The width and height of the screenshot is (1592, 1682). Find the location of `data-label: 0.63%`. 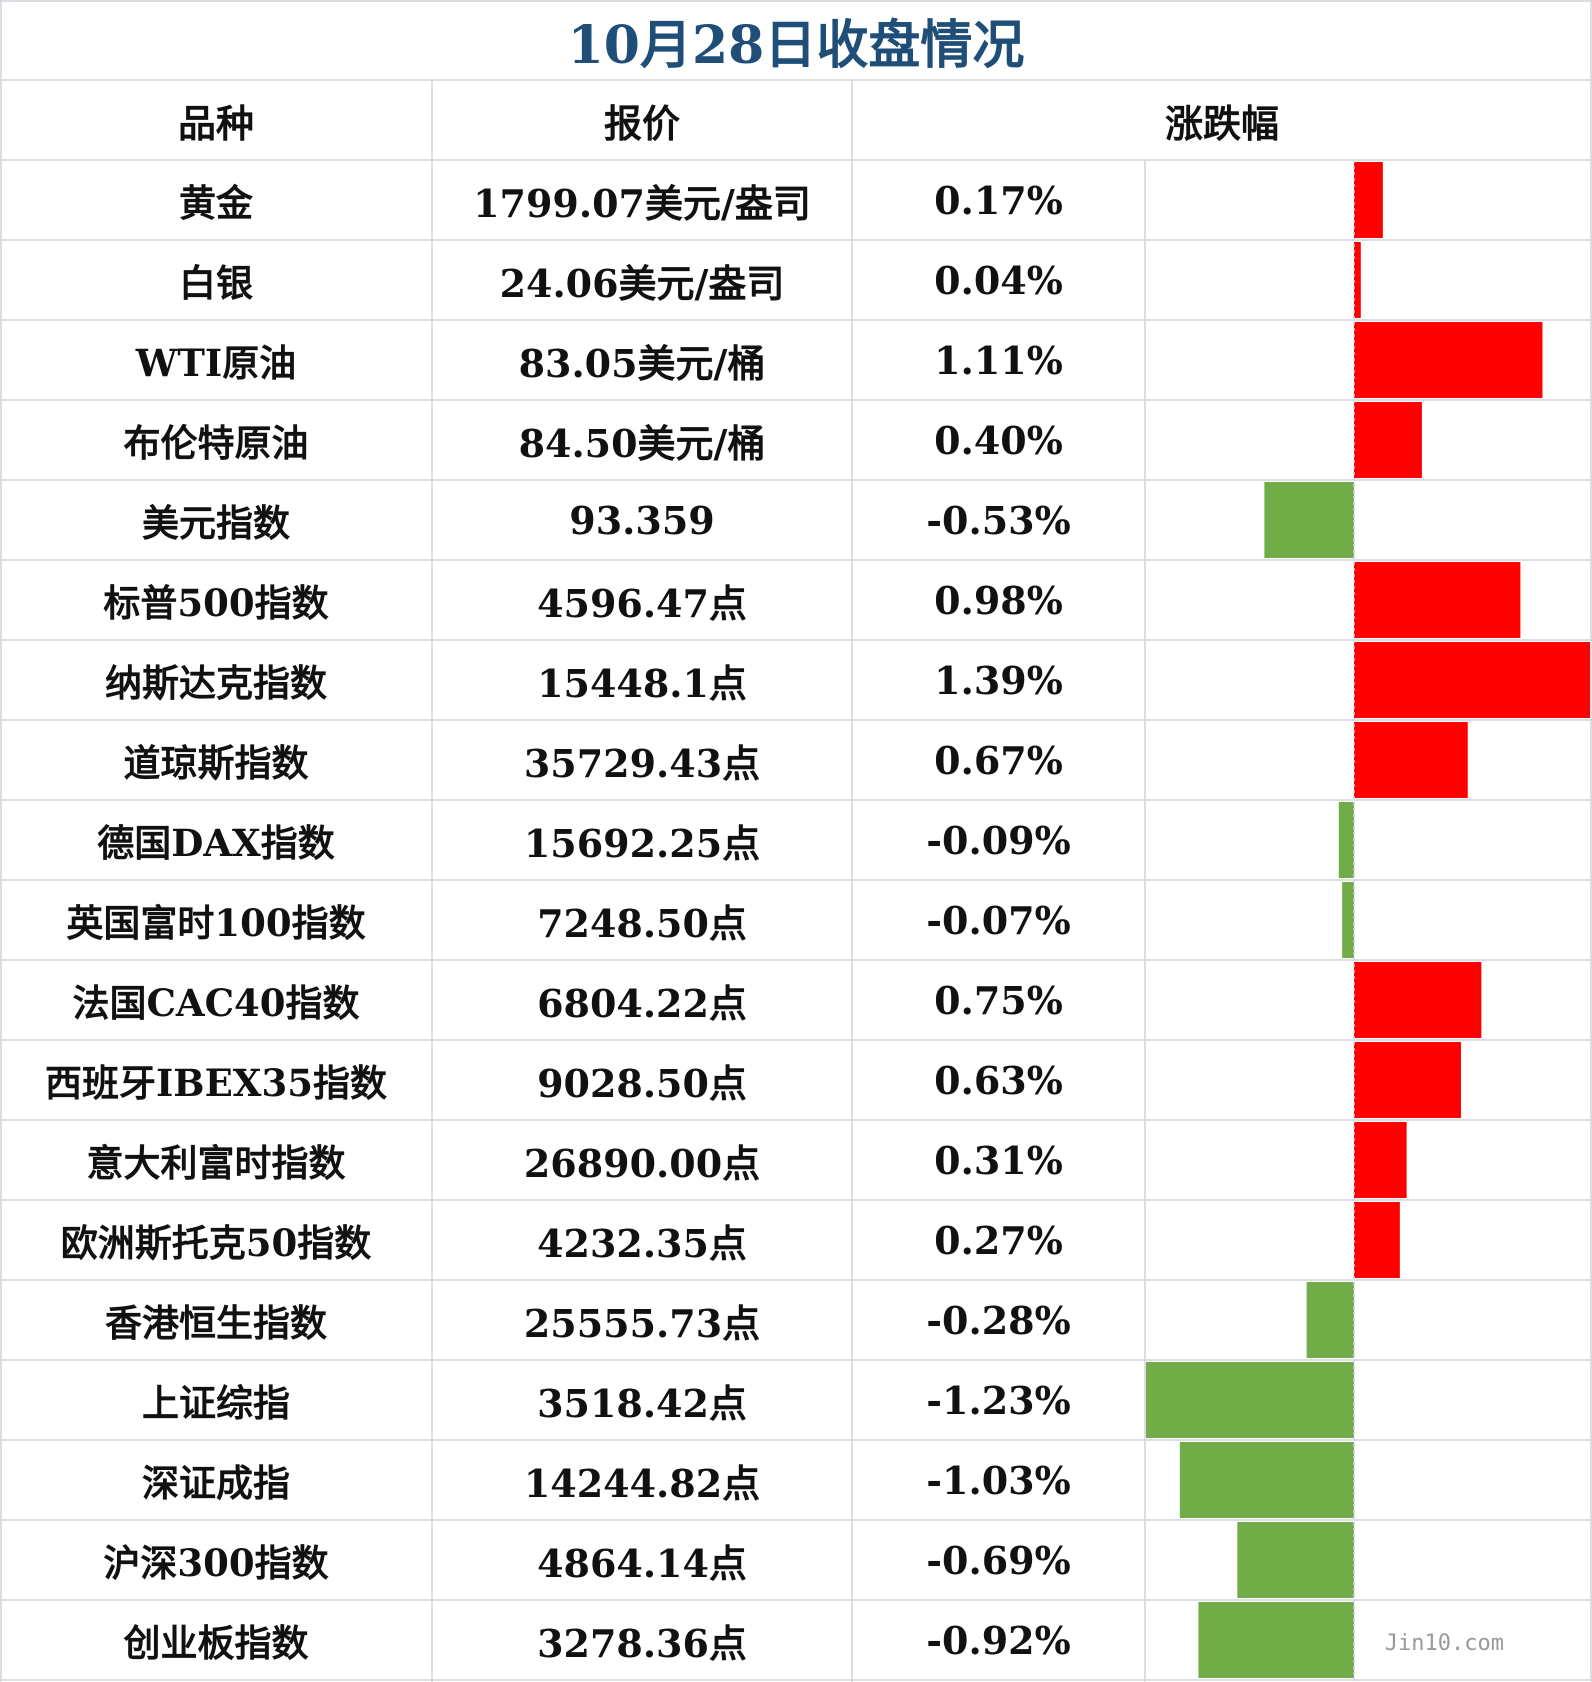

data-label: 0.63% is located at coordinates (998, 1080).